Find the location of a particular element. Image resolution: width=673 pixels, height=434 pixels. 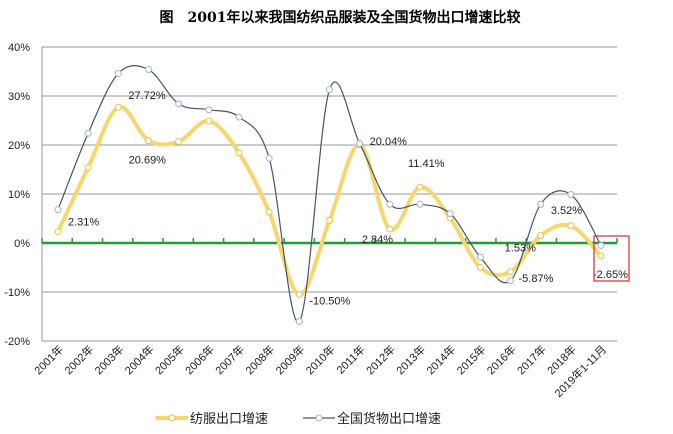

data-label: 2.84% is located at coordinates (377, 240).